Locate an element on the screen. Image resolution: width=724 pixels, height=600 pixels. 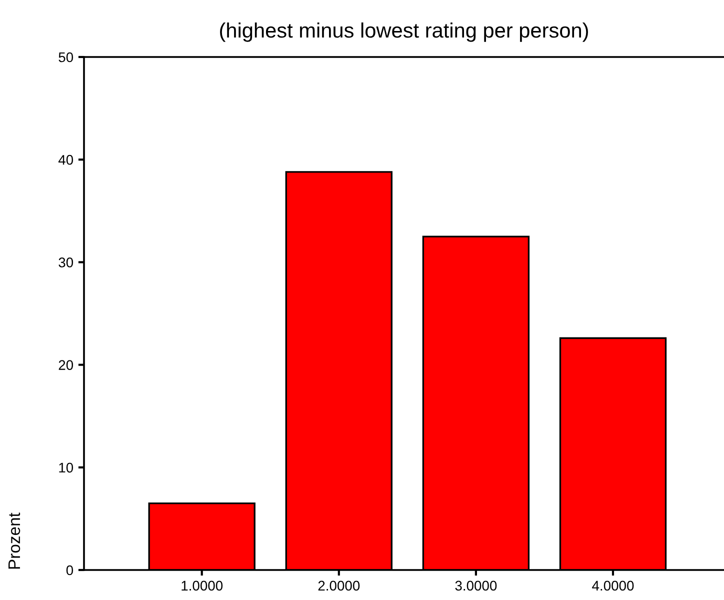
x-tick-label: 1.0000 is located at coordinates (202, 585).